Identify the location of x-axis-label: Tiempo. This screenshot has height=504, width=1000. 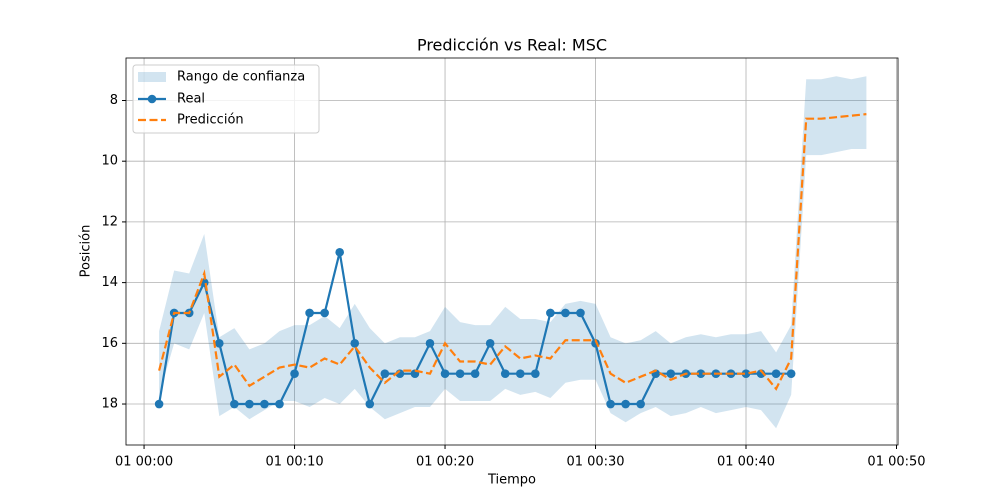
(511, 480).